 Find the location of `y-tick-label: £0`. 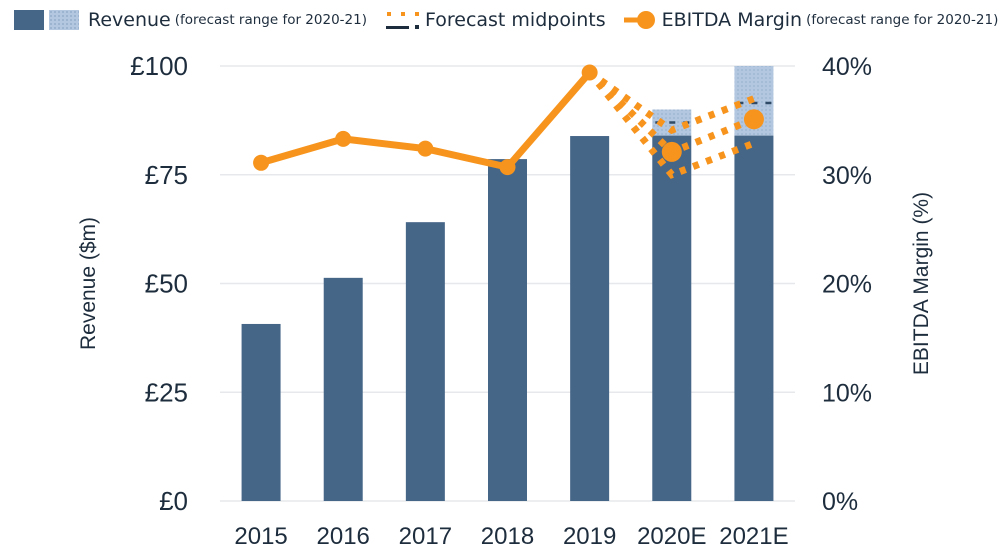

y-tick-label: £0 is located at coordinates (173, 501).